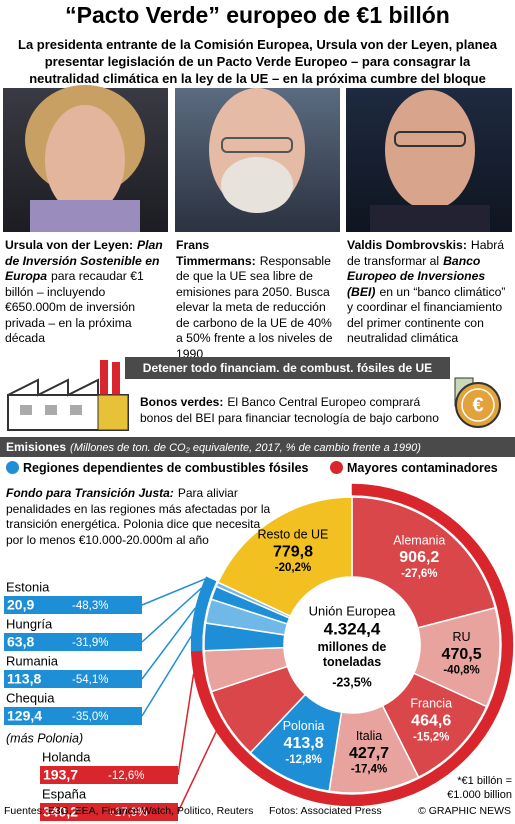  What do you see at coordinates (422, 468) in the screenshot?
I see `legend-label: Mayores contaminadores` at bounding box center [422, 468].